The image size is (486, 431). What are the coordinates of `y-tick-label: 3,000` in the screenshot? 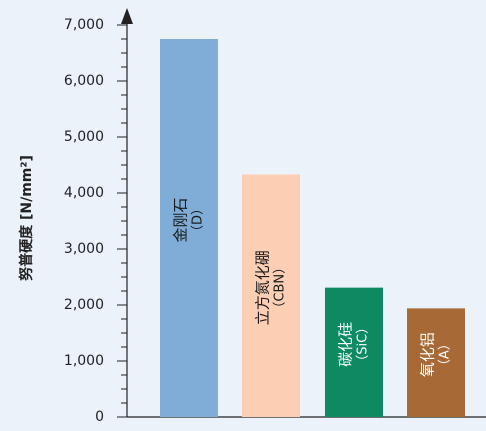 It's located at (84, 249).